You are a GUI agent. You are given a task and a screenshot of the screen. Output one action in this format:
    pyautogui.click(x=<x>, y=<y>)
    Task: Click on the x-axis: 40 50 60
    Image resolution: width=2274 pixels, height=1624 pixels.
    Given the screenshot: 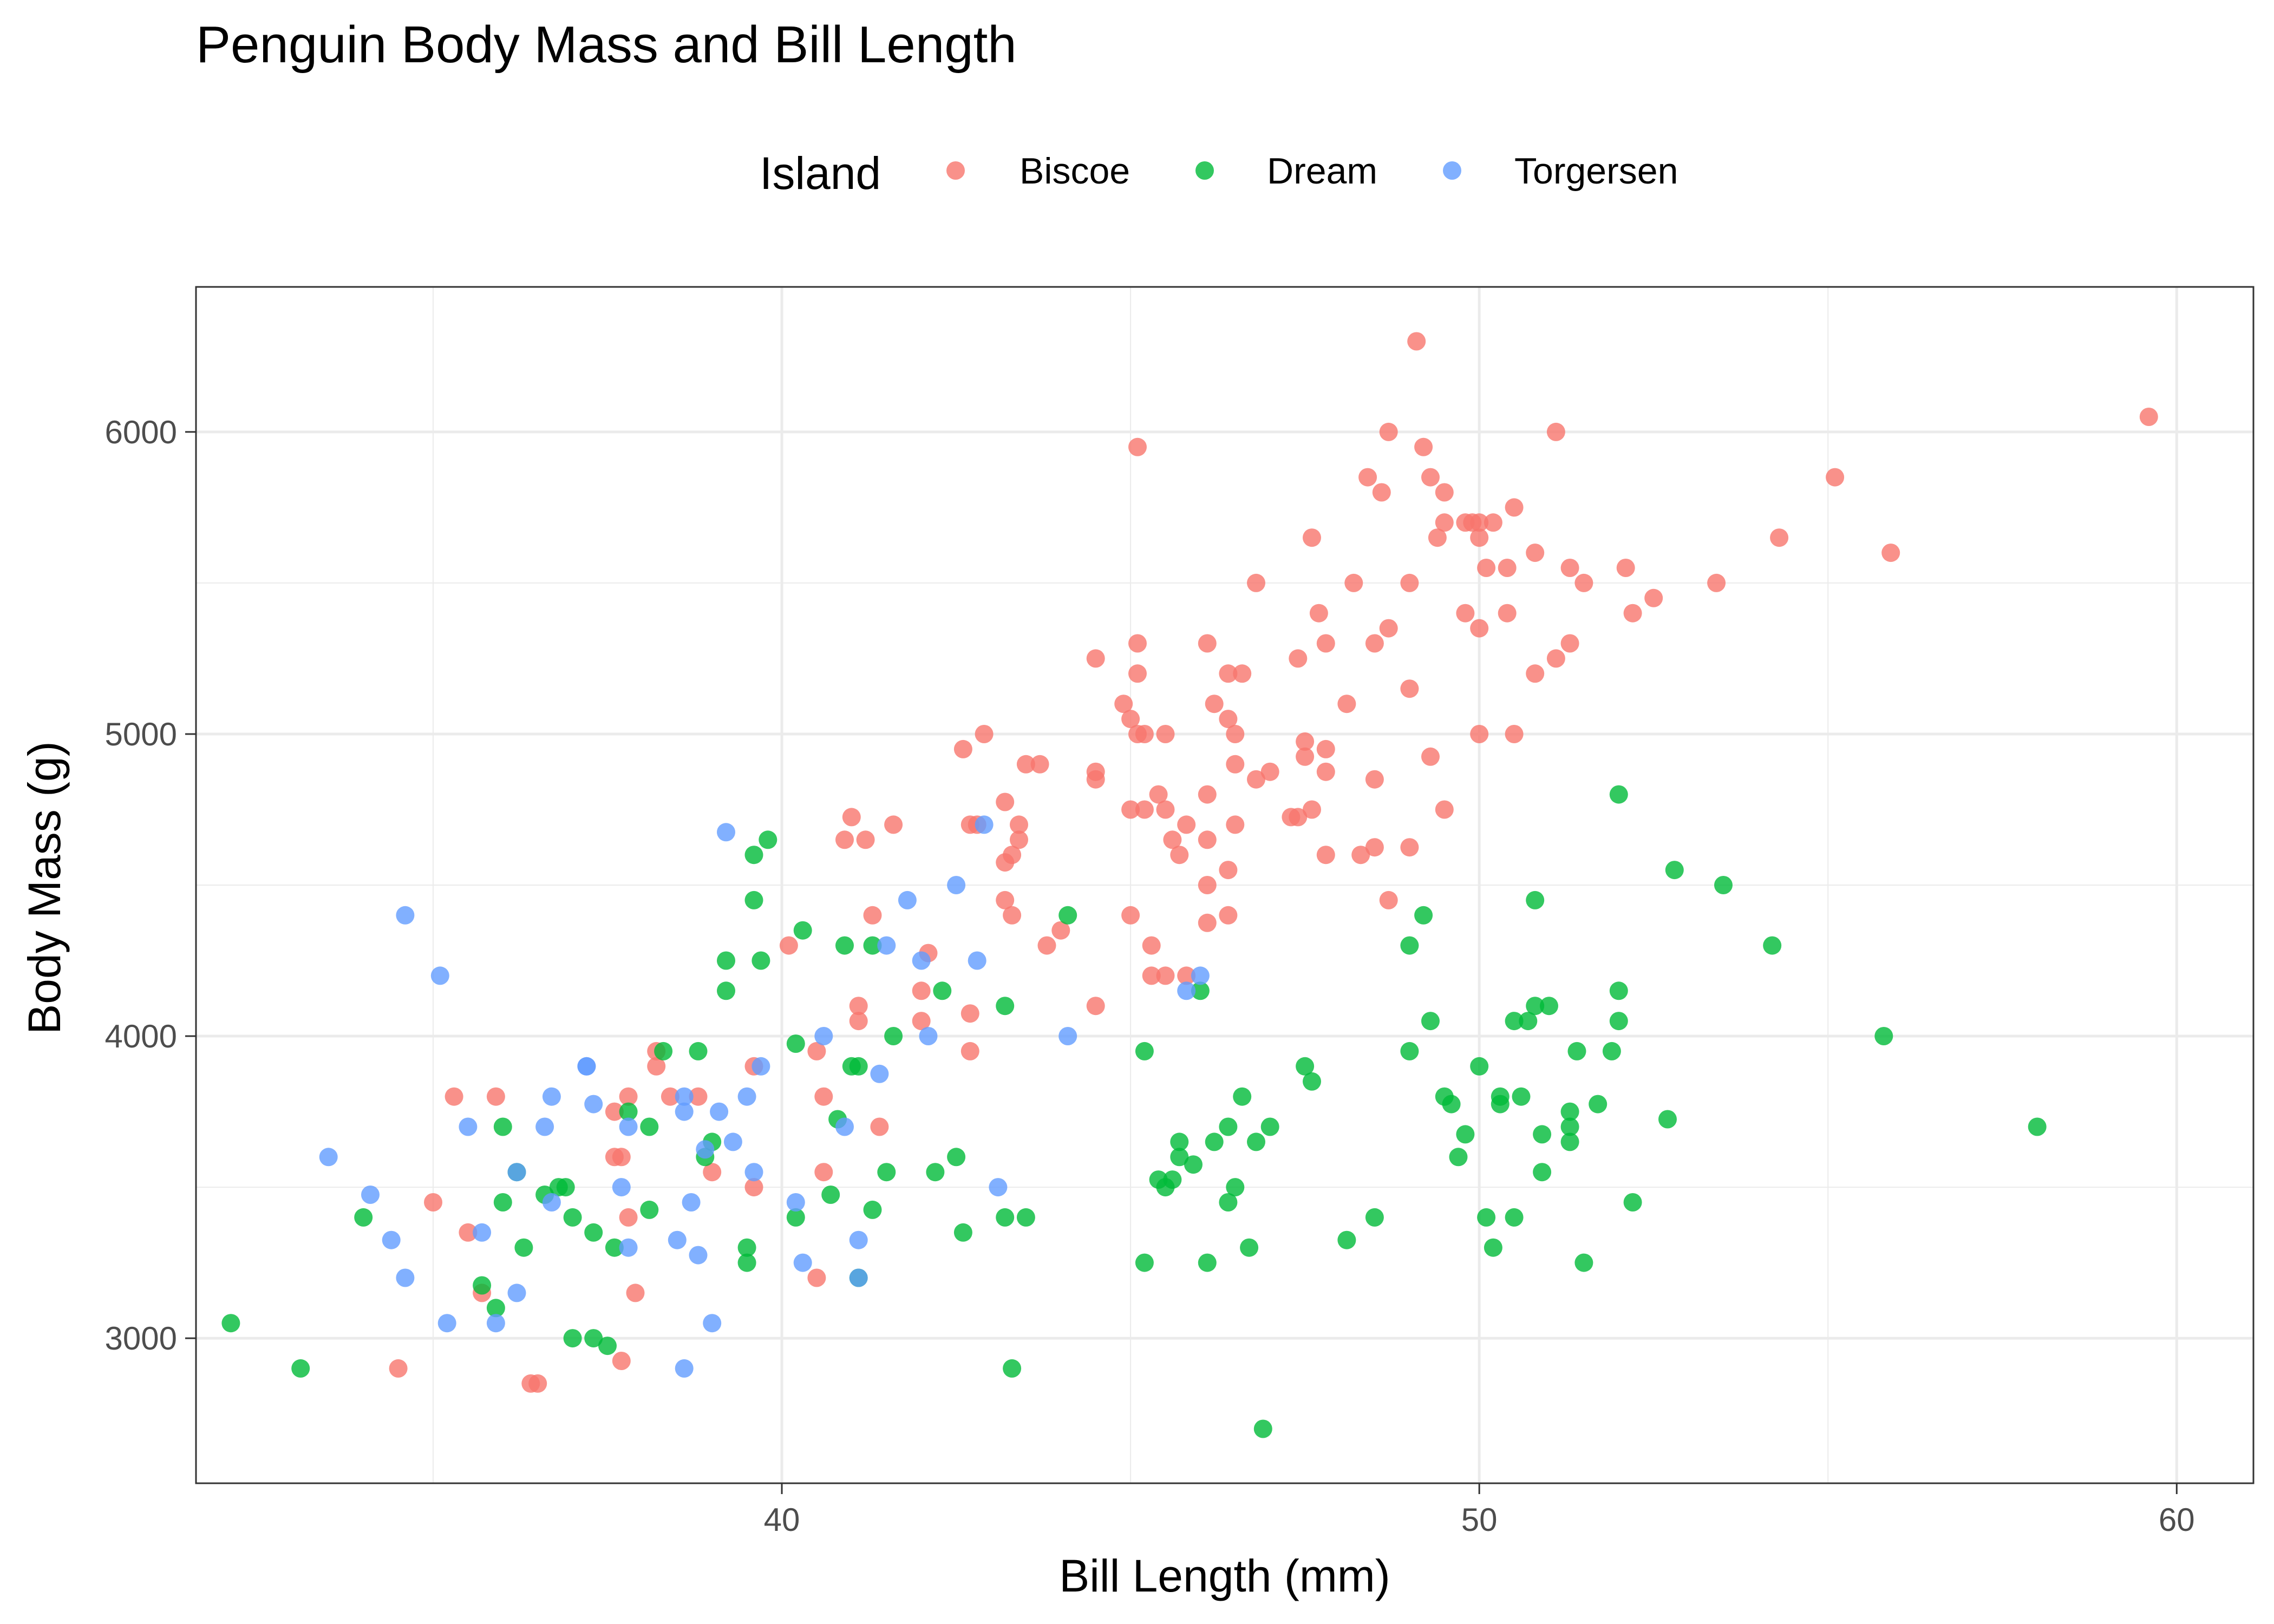 What is the action you would take?
    pyautogui.click(x=1480, y=1510)
    